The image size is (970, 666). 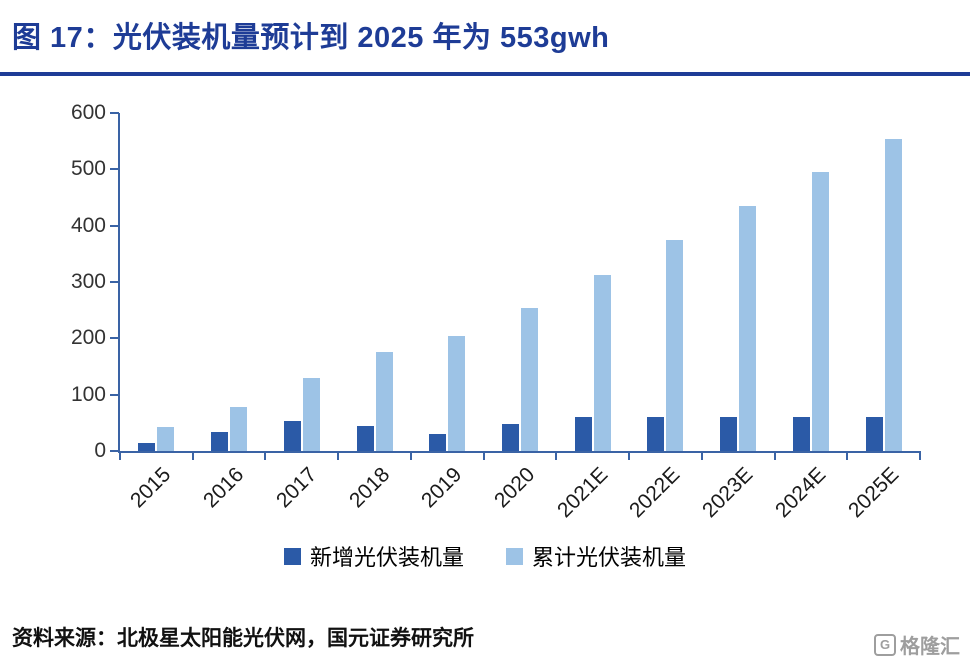 What do you see at coordinates (369, 488) in the screenshot?
I see `x-axis-label: 2018` at bounding box center [369, 488].